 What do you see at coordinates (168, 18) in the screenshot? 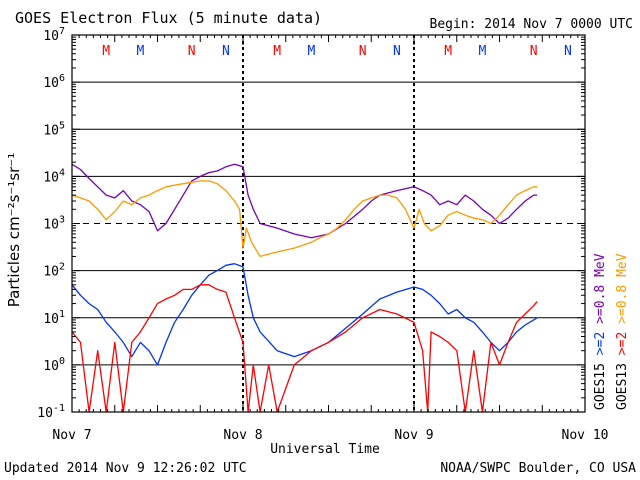
I see `chart-title: GOES Electron Flux (5 minute data)` at bounding box center [168, 18].